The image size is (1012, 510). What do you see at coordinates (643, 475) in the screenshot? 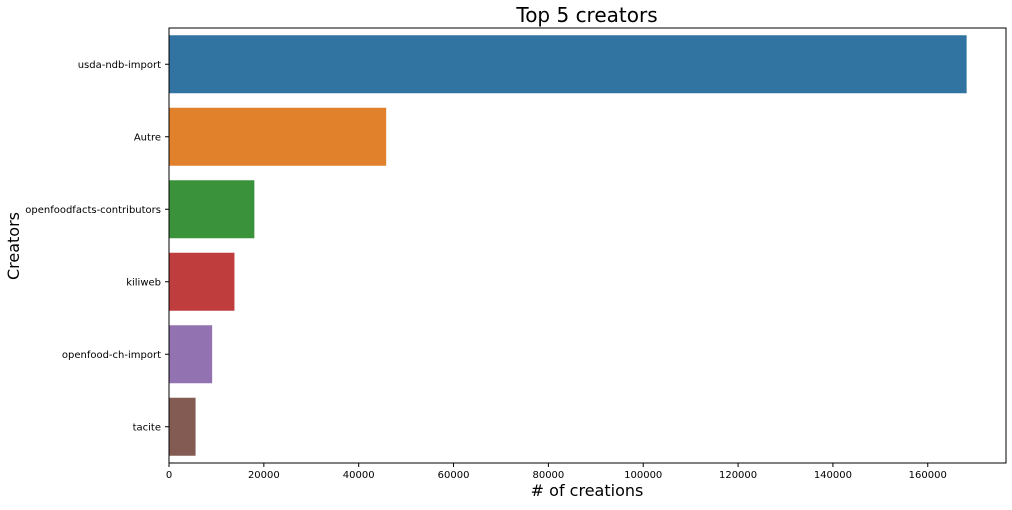
I see `x-tick-label: 100000` at bounding box center [643, 475].